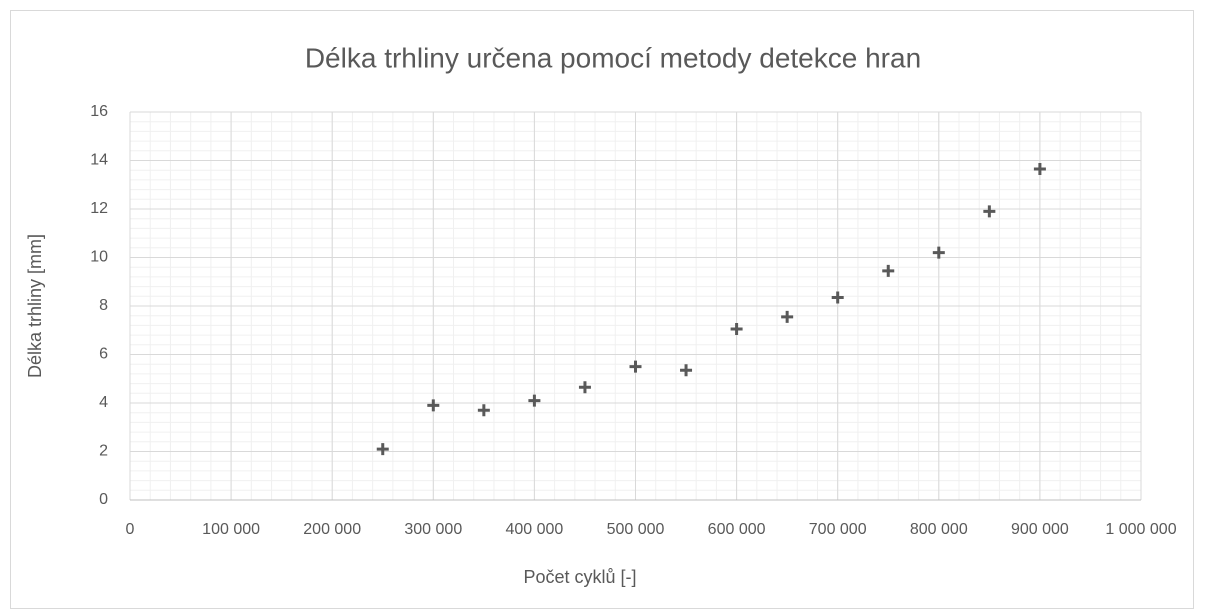  I want to click on y-tick-label: 0, so click(103, 499).